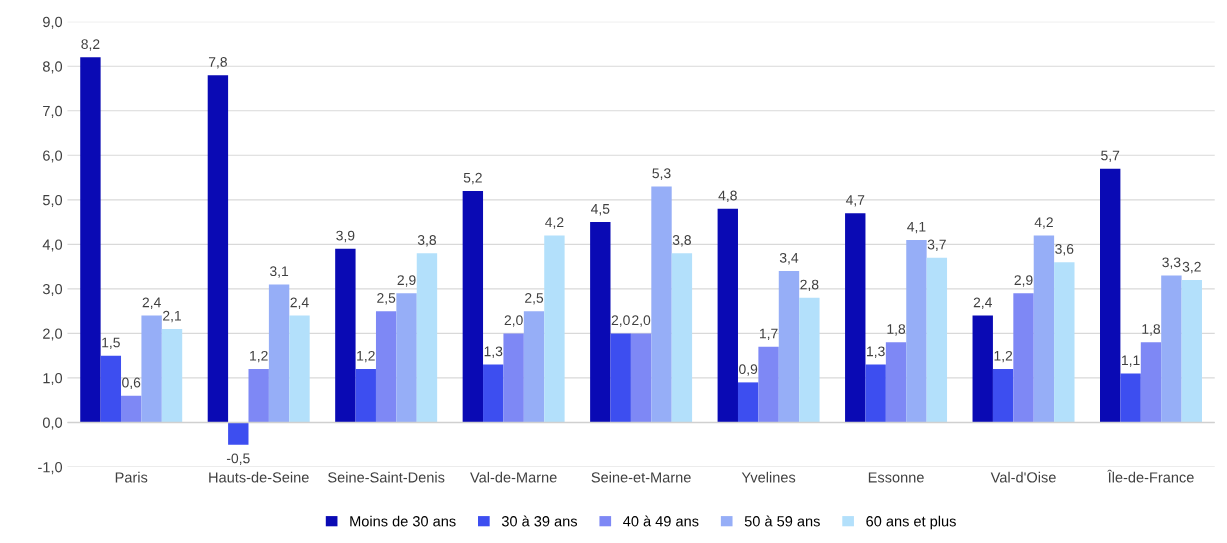 The height and width of the screenshot is (543, 1227). Describe the element at coordinates (782, 521) in the screenshot. I see `legend-label: 50 à 59 ans` at that location.